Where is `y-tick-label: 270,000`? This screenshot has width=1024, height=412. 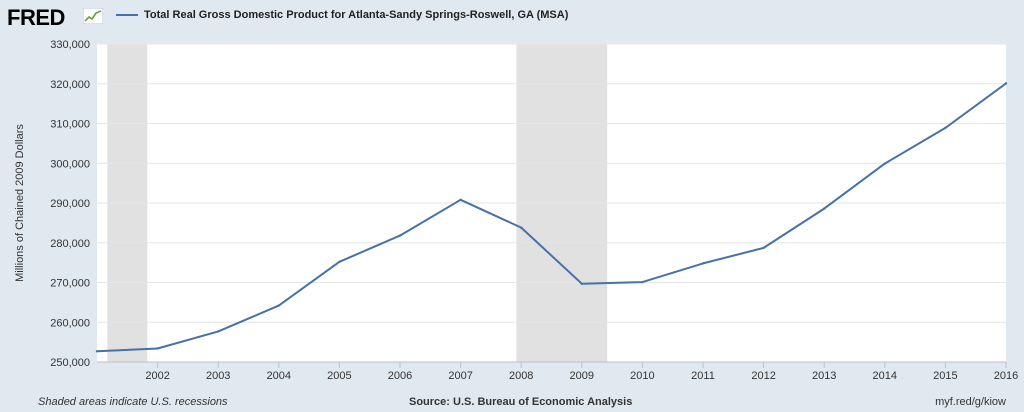
y-tick-label: 270,000 is located at coordinates (70, 284).